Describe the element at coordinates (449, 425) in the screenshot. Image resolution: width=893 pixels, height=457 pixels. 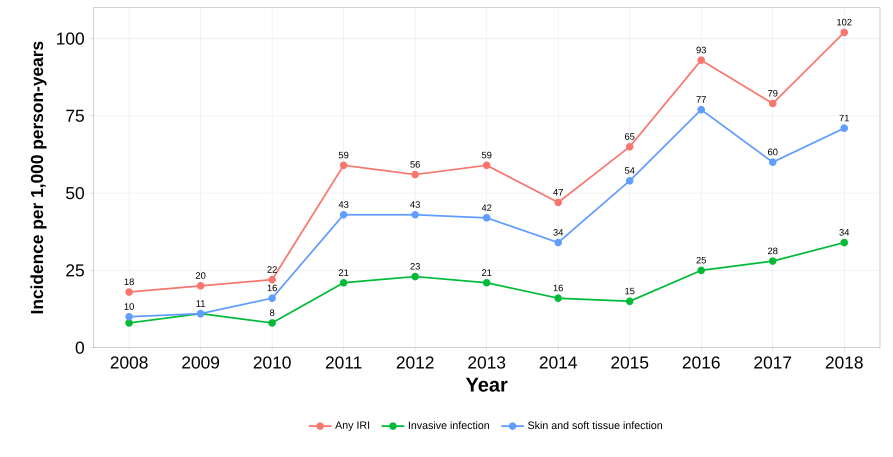
I see `legend-label: Invasive infection` at that location.